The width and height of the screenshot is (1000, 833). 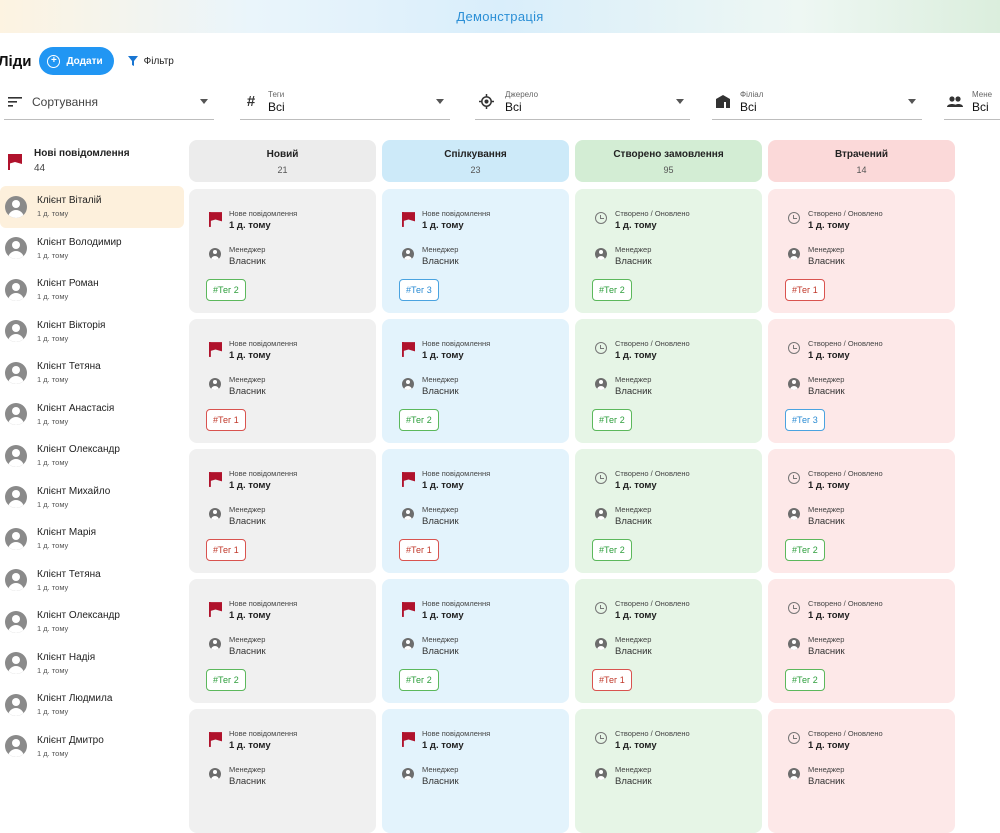 I want to click on chevron-down-icon, so click(x=440, y=101).